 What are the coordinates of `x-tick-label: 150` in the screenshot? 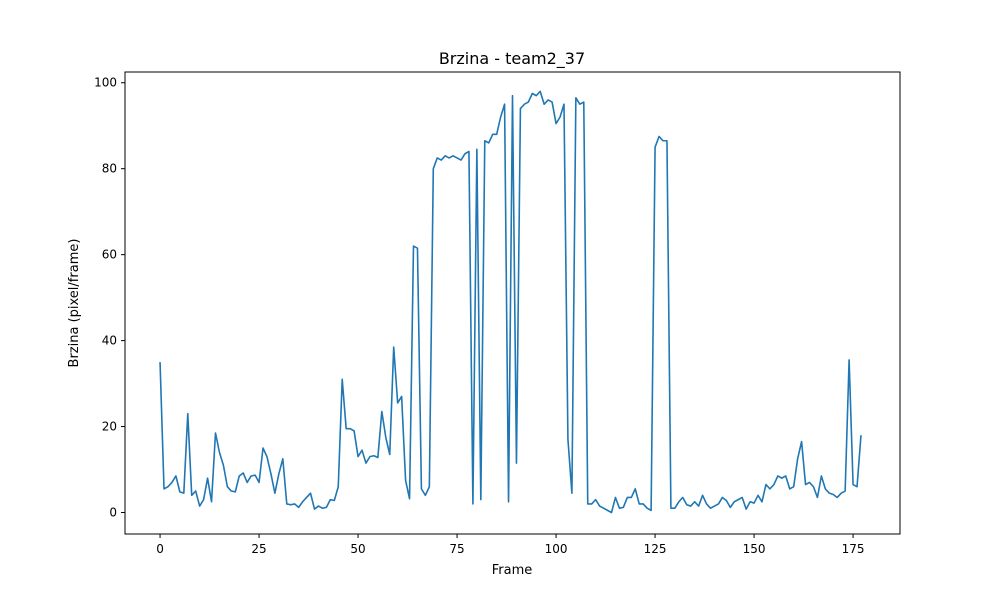 It's located at (754, 549).